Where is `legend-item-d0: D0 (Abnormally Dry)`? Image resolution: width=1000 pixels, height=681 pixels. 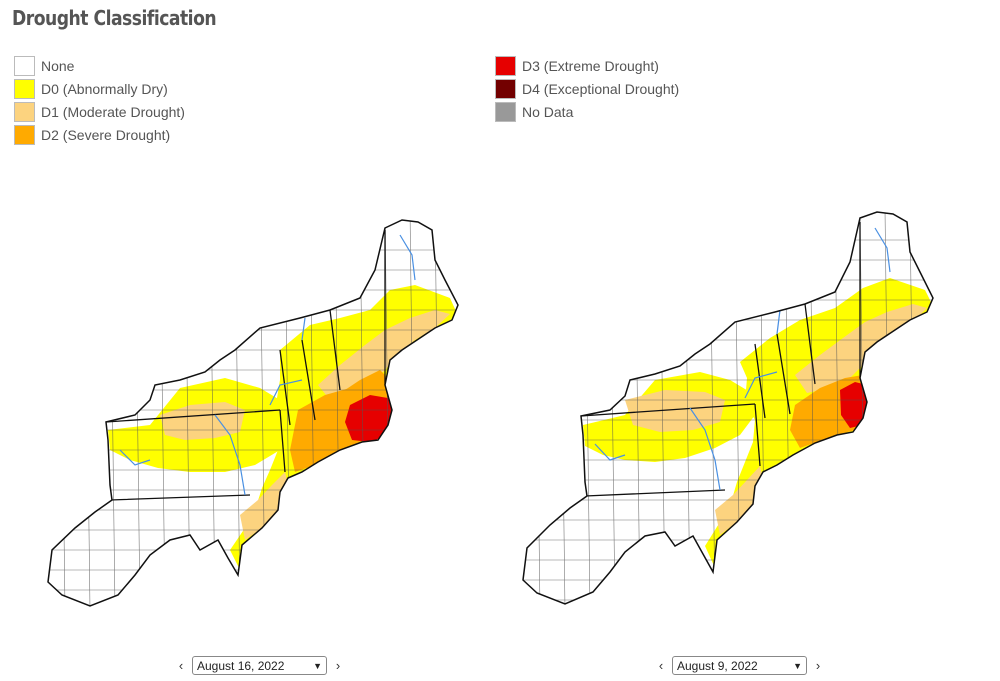 legend-item-d0: D0 (Abnormally Dry) is located at coordinates (99, 88).